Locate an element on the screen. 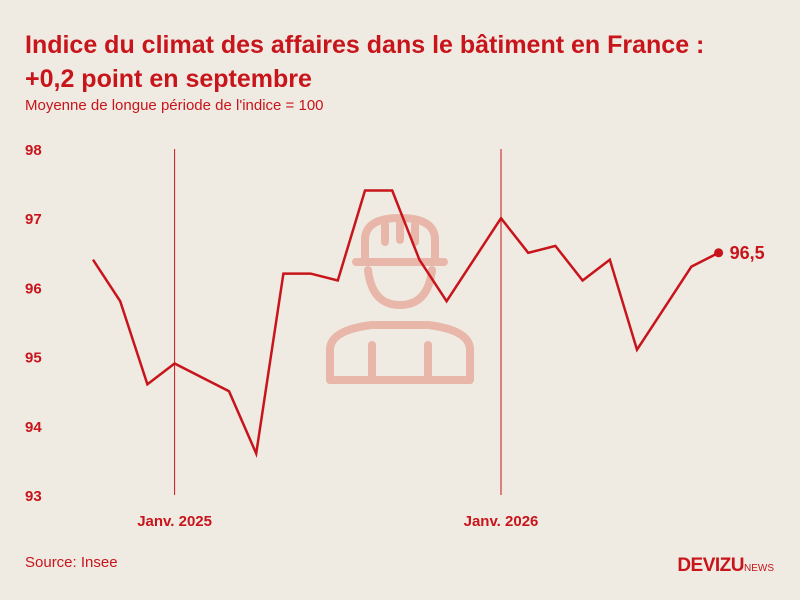 The image size is (800, 600). brand-logo: DEVIZUNEWS is located at coordinates (725, 566).